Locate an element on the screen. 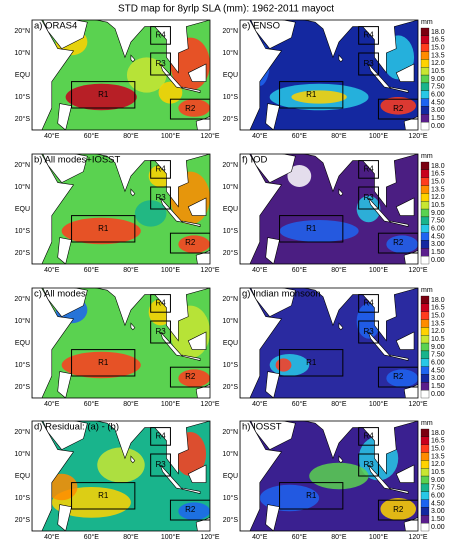 The width and height of the screenshot is (453, 555). lon-label: 80°E is located at coordinates (131, 136).